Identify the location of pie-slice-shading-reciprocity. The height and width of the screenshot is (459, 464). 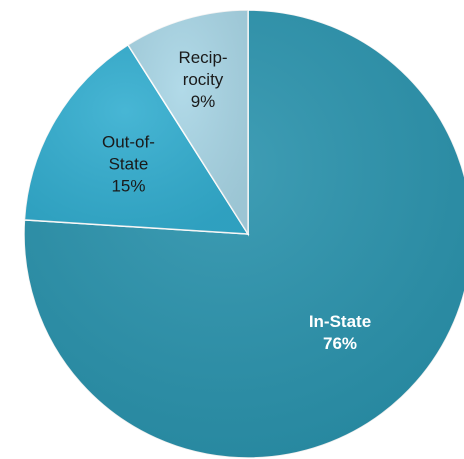
(187, 122).